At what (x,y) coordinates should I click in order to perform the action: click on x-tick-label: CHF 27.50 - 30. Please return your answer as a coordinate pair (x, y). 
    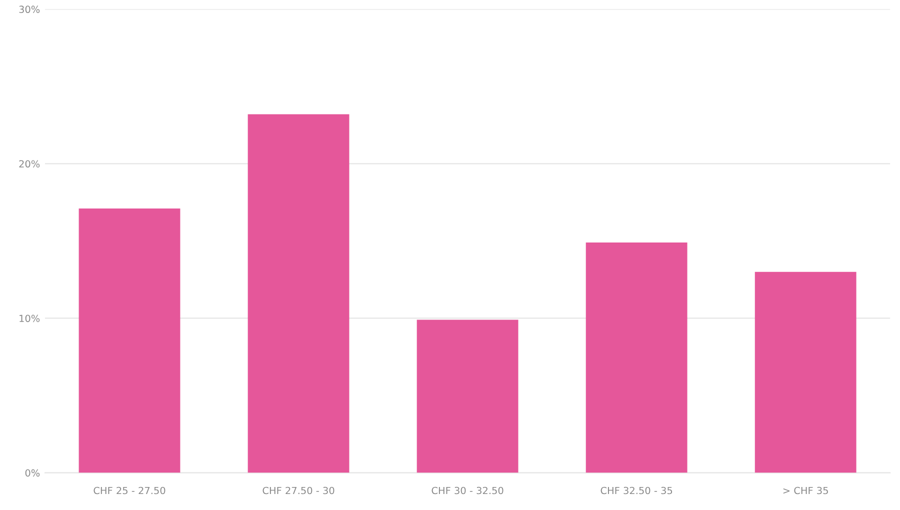
    Looking at the image, I should click on (298, 490).